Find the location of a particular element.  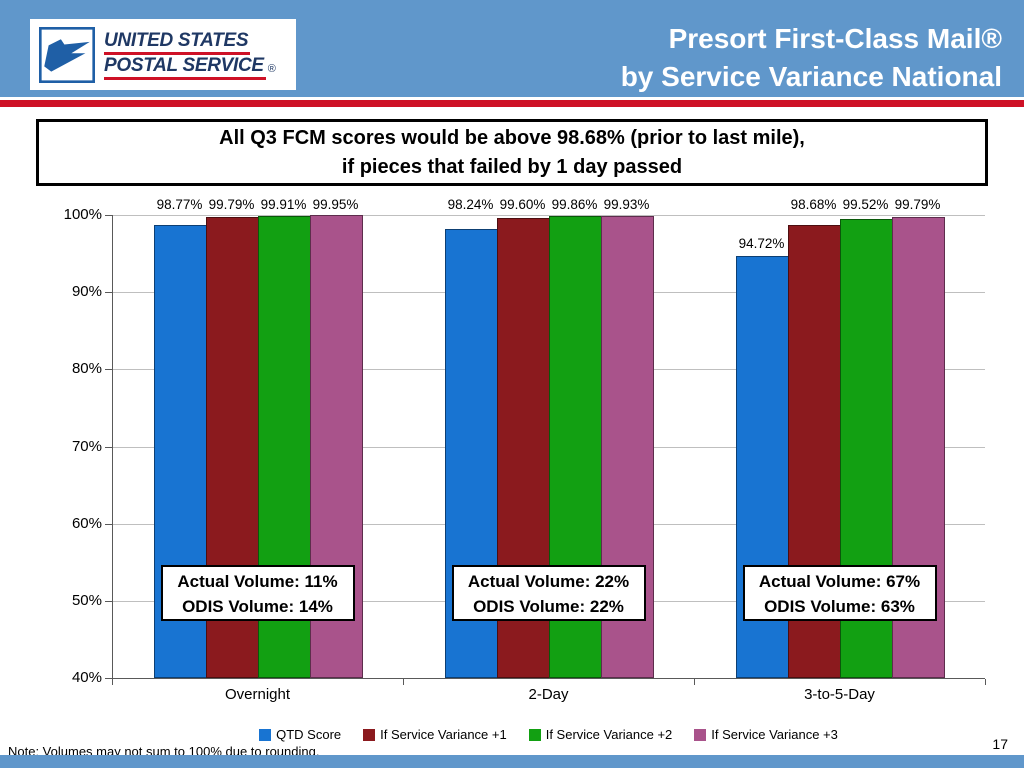

bar-value-label: 99.91% is located at coordinates (283, 204).